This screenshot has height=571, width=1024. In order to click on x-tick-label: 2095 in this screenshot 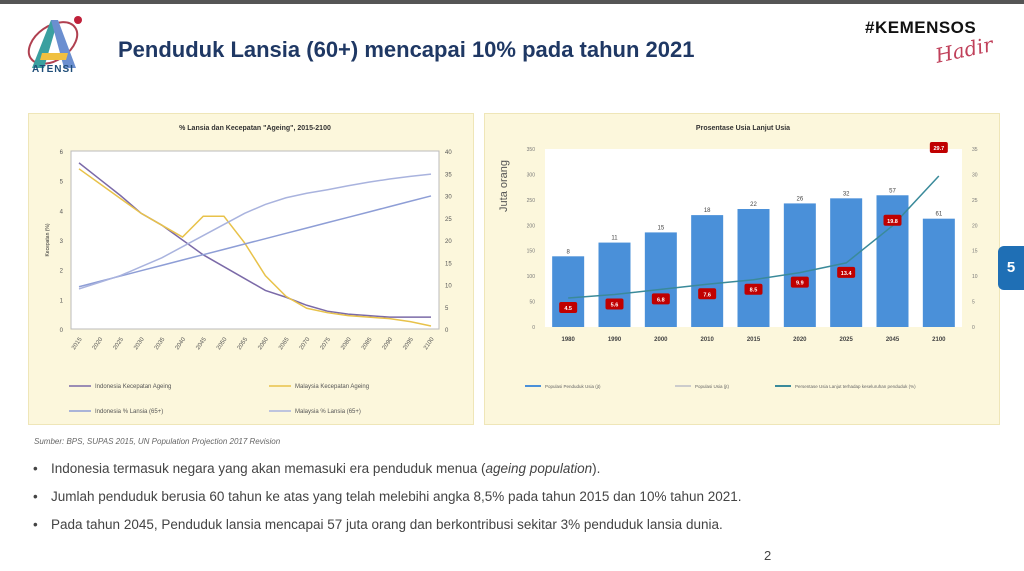, I will do `click(408, 343)`.